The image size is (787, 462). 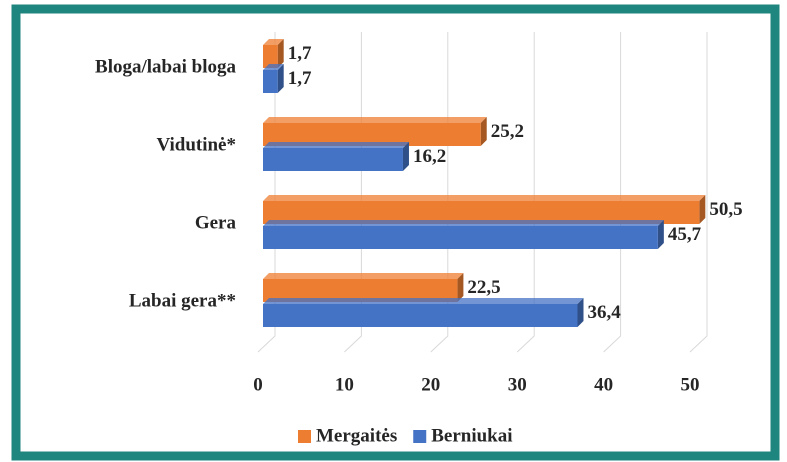 What do you see at coordinates (165, 66) in the screenshot?
I see `y-tick-label: Bloga/labai bloga` at bounding box center [165, 66].